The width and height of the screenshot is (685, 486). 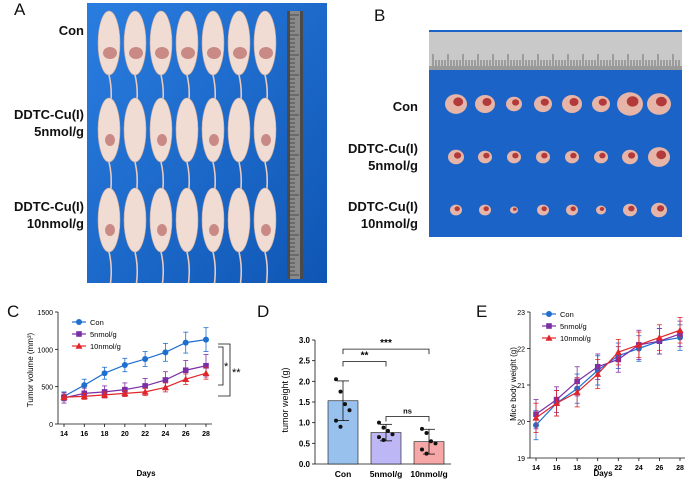 What do you see at coordinates (382, 148) in the screenshot?
I see `group-label-line1: DDTC-Cu(I)` at bounding box center [382, 148].